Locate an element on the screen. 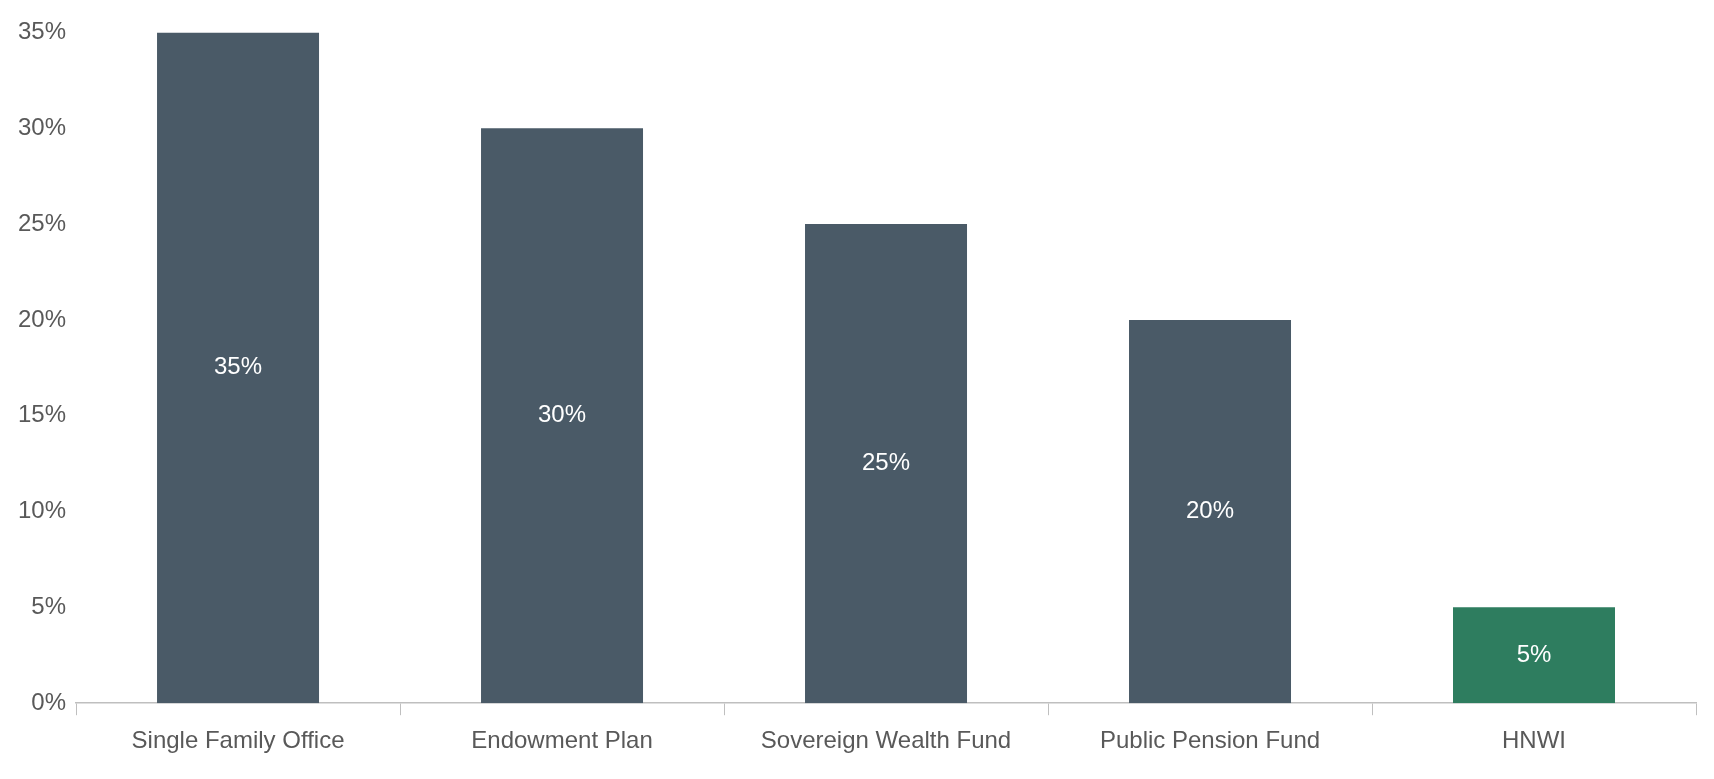 The height and width of the screenshot is (779, 1714). data-label: 30% is located at coordinates (562, 414).